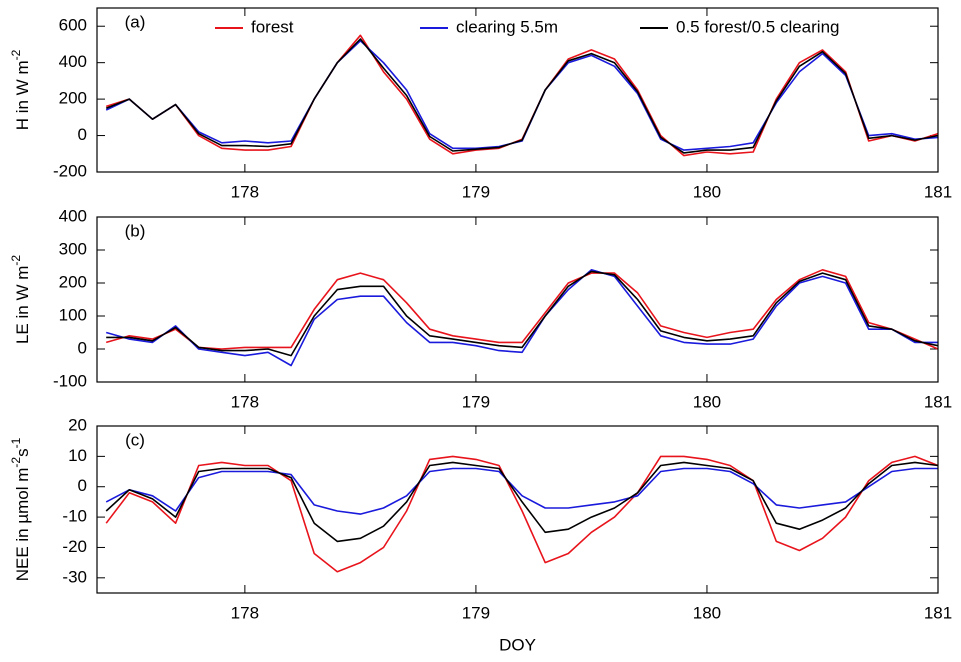 This screenshot has height=662, width=961. I want to click on legend-label: forest, so click(272, 26).